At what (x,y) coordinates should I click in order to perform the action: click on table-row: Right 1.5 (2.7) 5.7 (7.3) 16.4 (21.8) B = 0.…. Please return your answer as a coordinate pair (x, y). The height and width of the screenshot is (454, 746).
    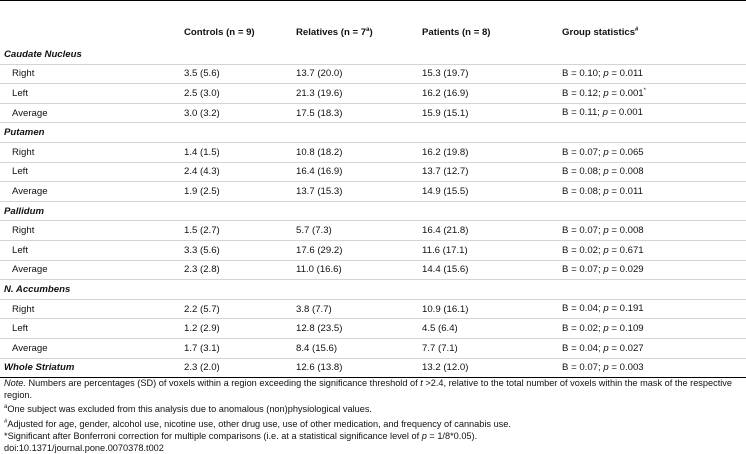
    Looking at the image, I should click on (373, 230).